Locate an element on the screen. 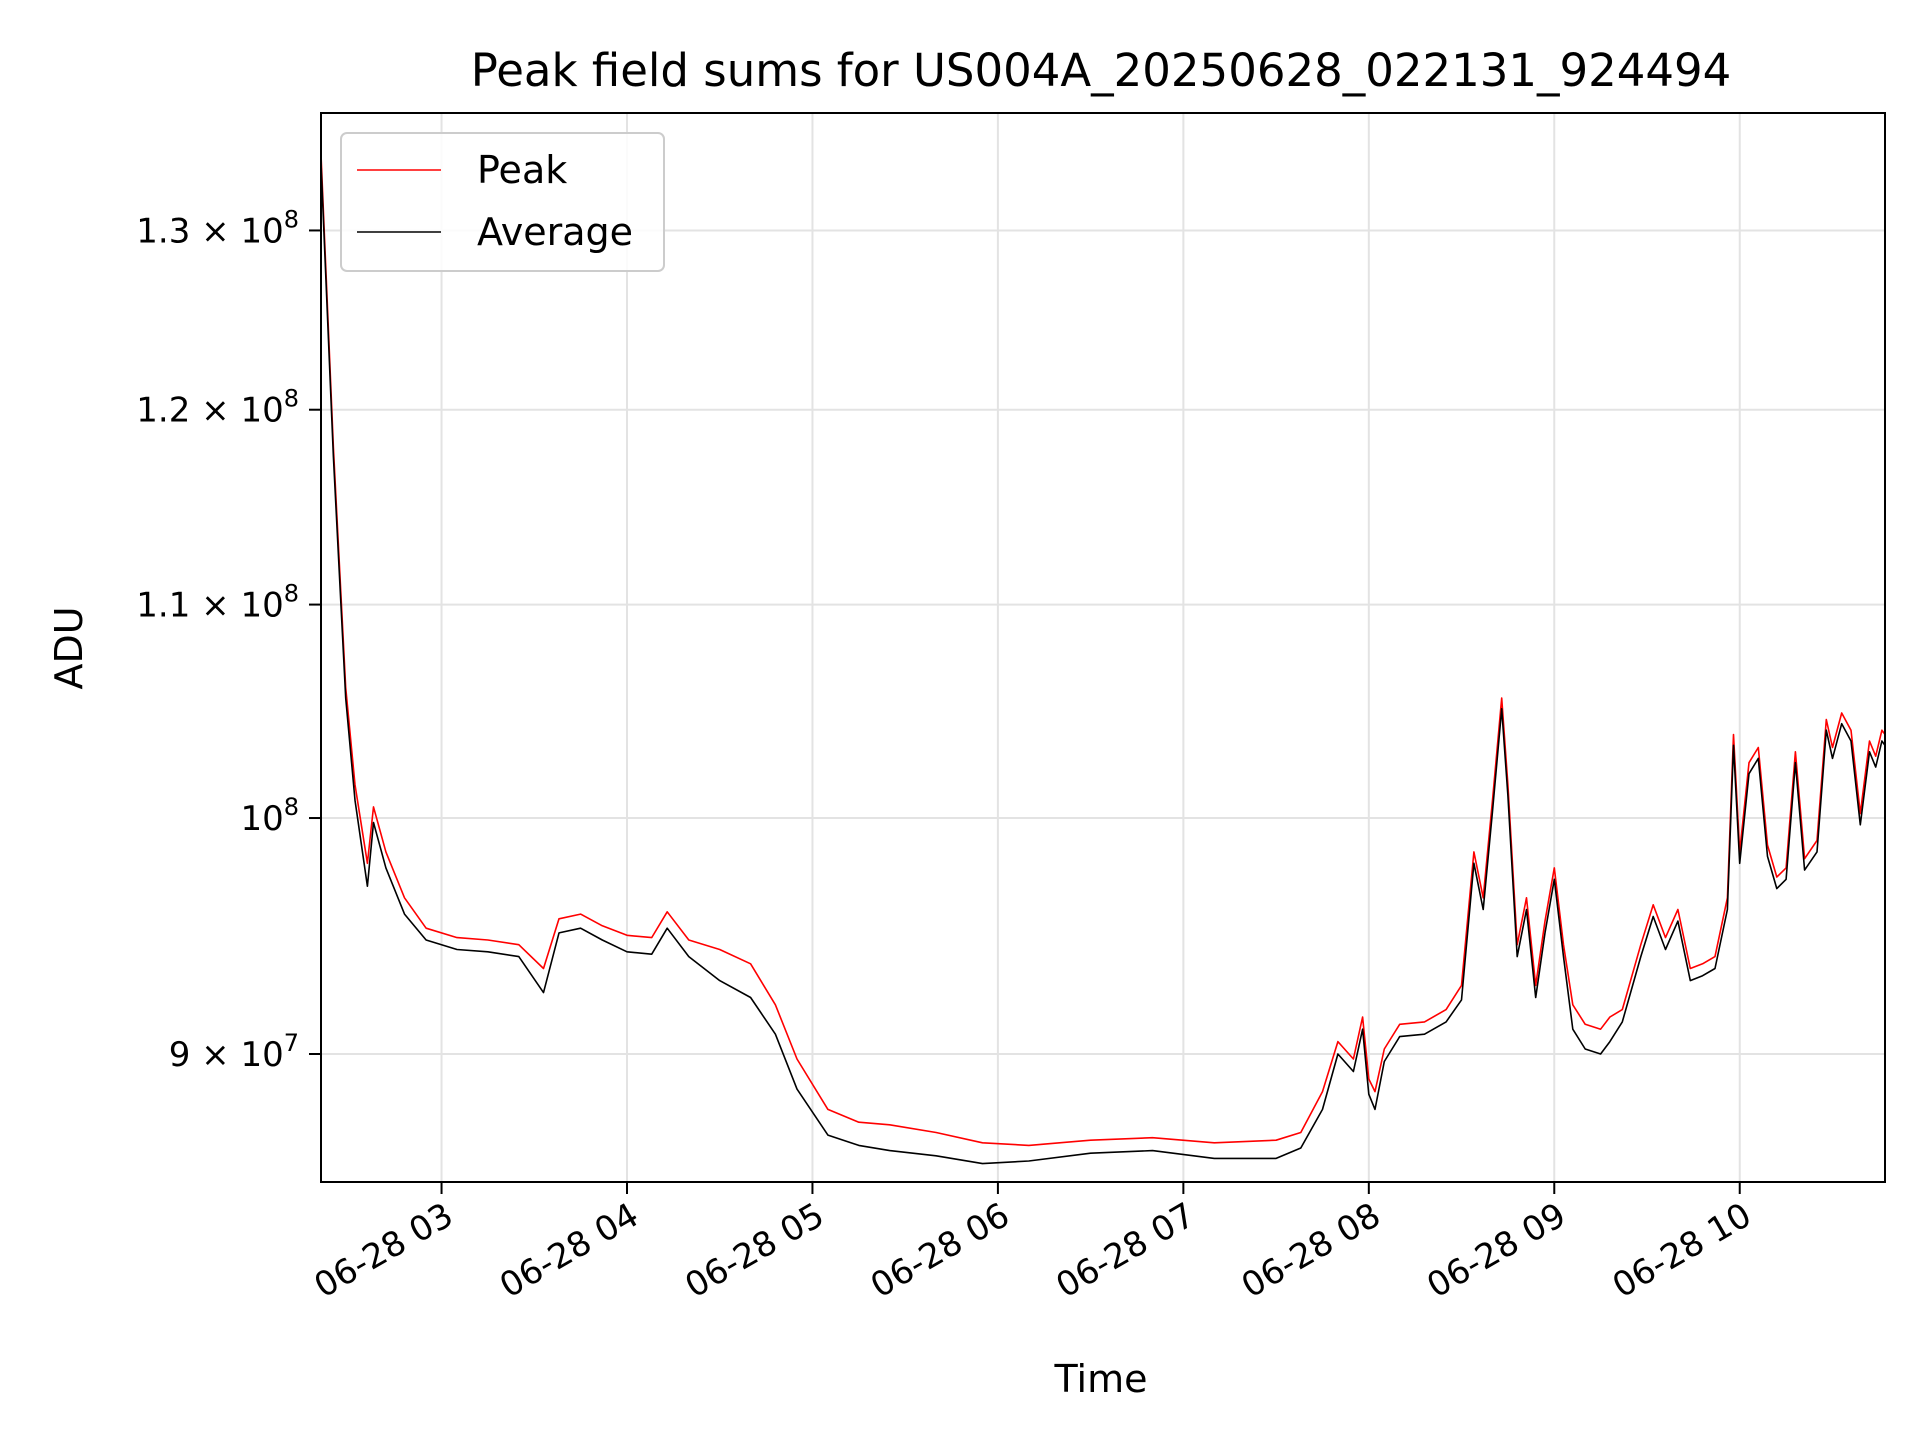 This screenshot has width=1920, height=1440. y-tick-label-3: 1.2 × 108 is located at coordinates (217, 408).